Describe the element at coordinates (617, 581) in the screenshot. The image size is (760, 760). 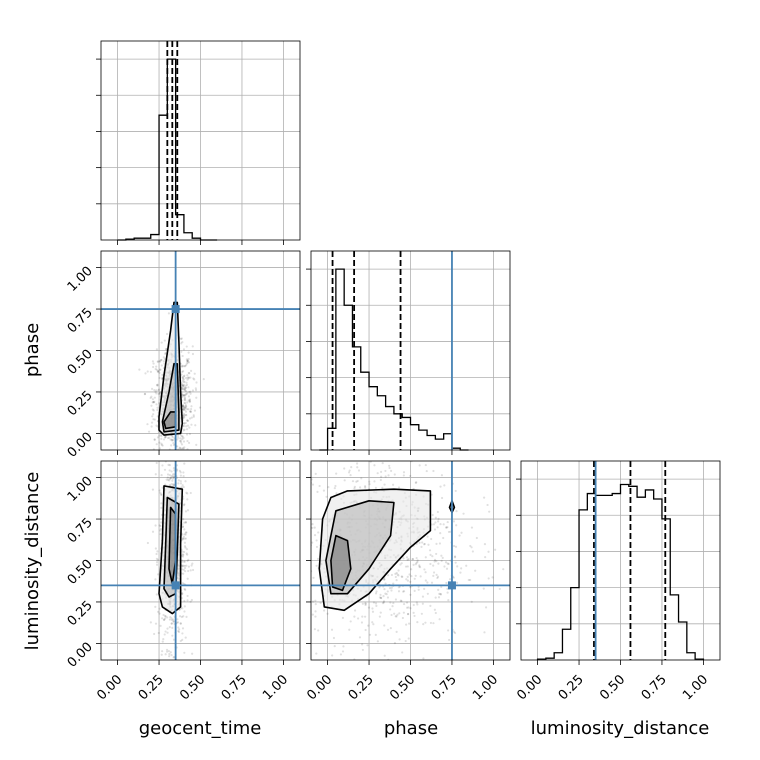
I see `panel-hist-luminosity-distance: 0.00 0.25 0.50 0.75 1.00` at that location.